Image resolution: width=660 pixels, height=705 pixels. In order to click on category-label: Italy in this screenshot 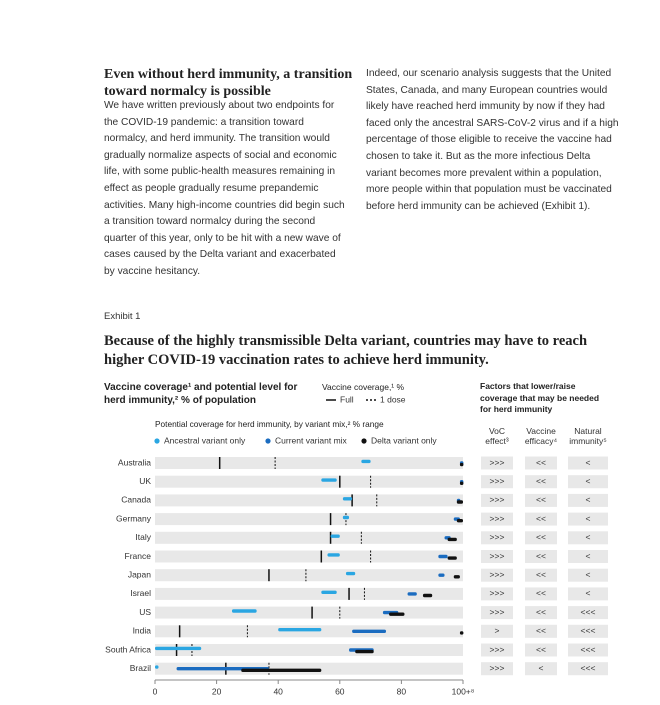, I will do `click(143, 537)`.